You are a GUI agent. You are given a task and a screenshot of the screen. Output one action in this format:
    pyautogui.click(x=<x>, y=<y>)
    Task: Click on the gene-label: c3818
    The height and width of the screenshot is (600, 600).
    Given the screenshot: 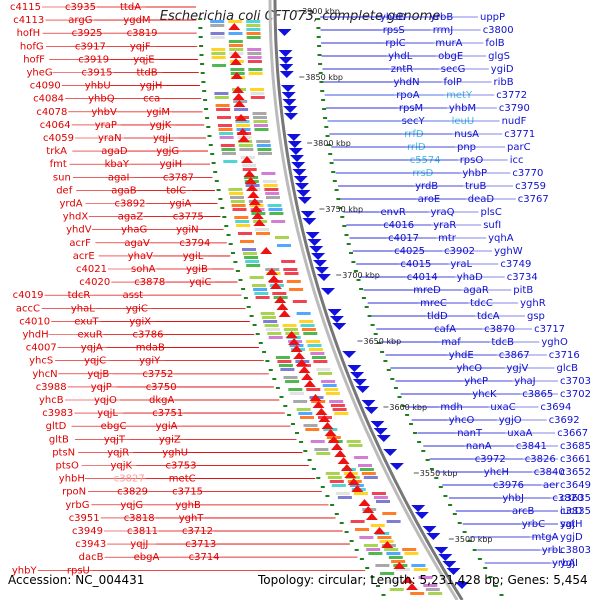 What is the action you would take?
    pyautogui.click(x=139, y=518)
    